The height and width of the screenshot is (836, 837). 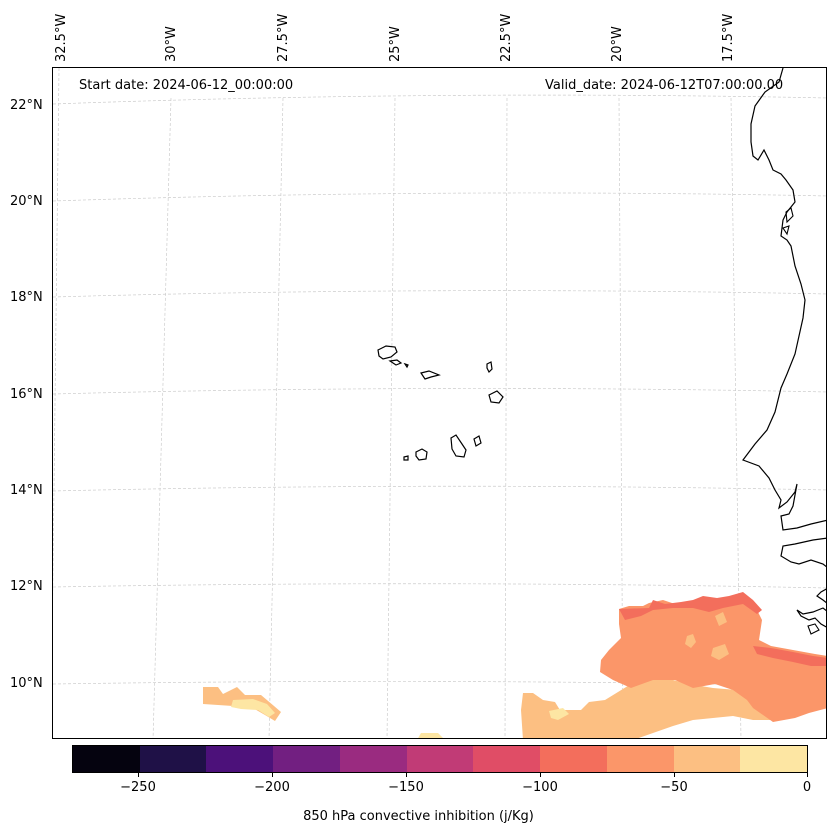 What do you see at coordinates (387, 352) in the screenshot?
I see `island-santo-antao` at bounding box center [387, 352].